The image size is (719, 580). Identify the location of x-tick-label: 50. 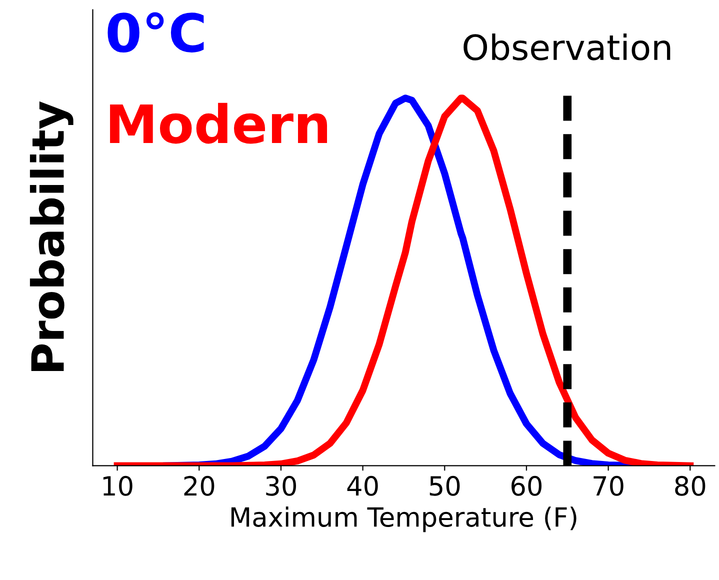
(445, 486).